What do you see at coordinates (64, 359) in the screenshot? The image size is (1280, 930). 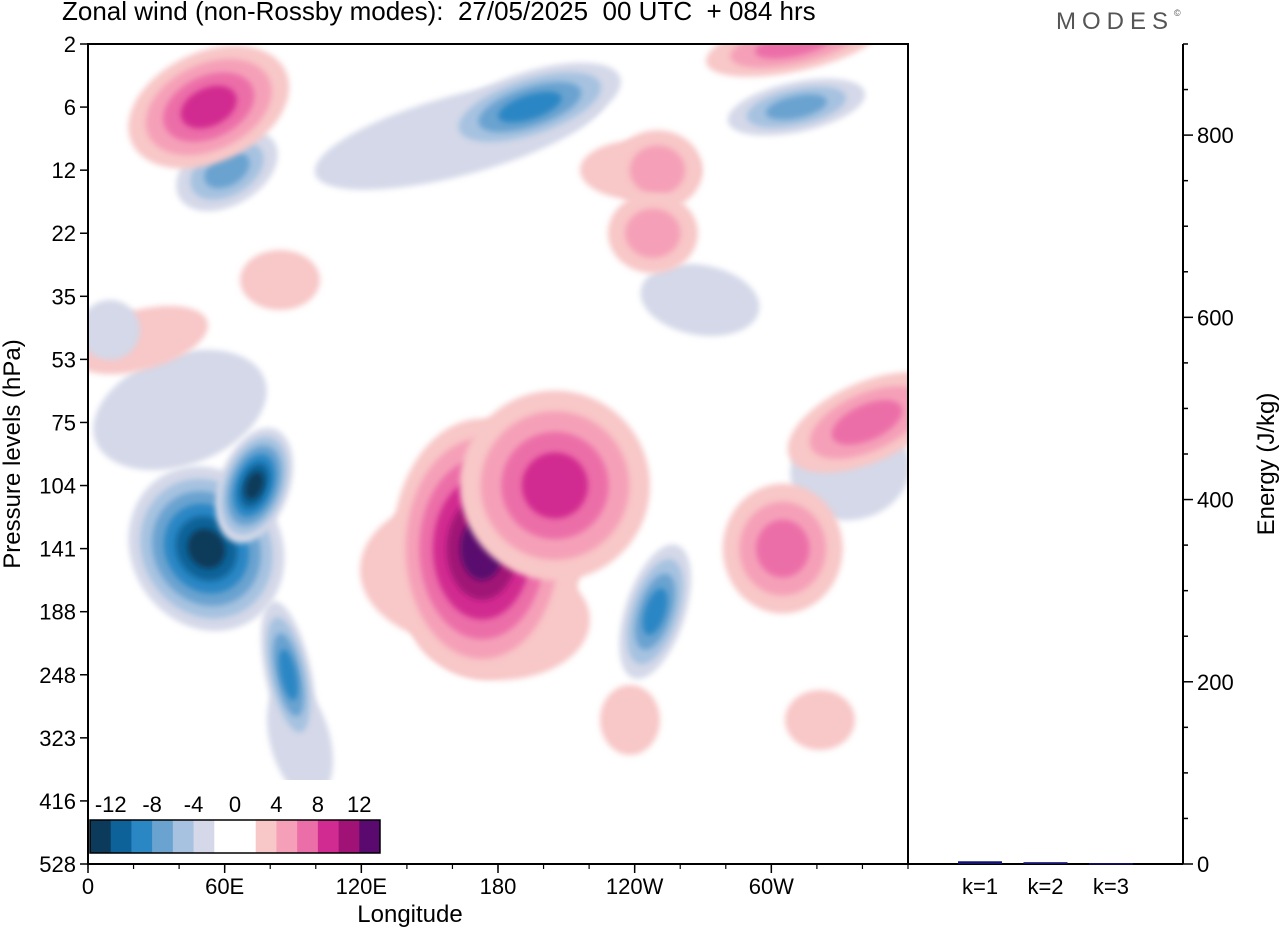 I see `y-tick-label: 53` at bounding box center [64, 359].